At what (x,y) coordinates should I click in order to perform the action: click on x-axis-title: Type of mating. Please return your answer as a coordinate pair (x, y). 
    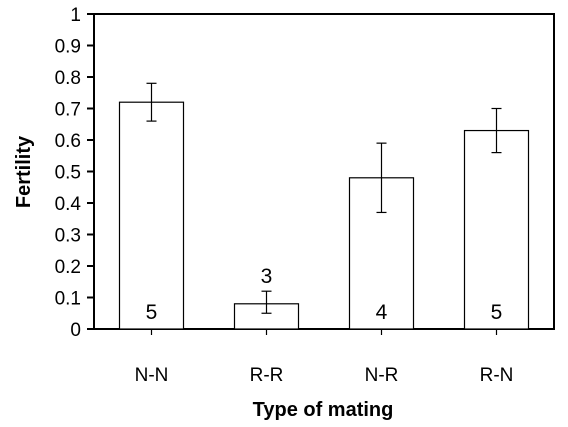
    Looking at the image, I should click on (323, 410).